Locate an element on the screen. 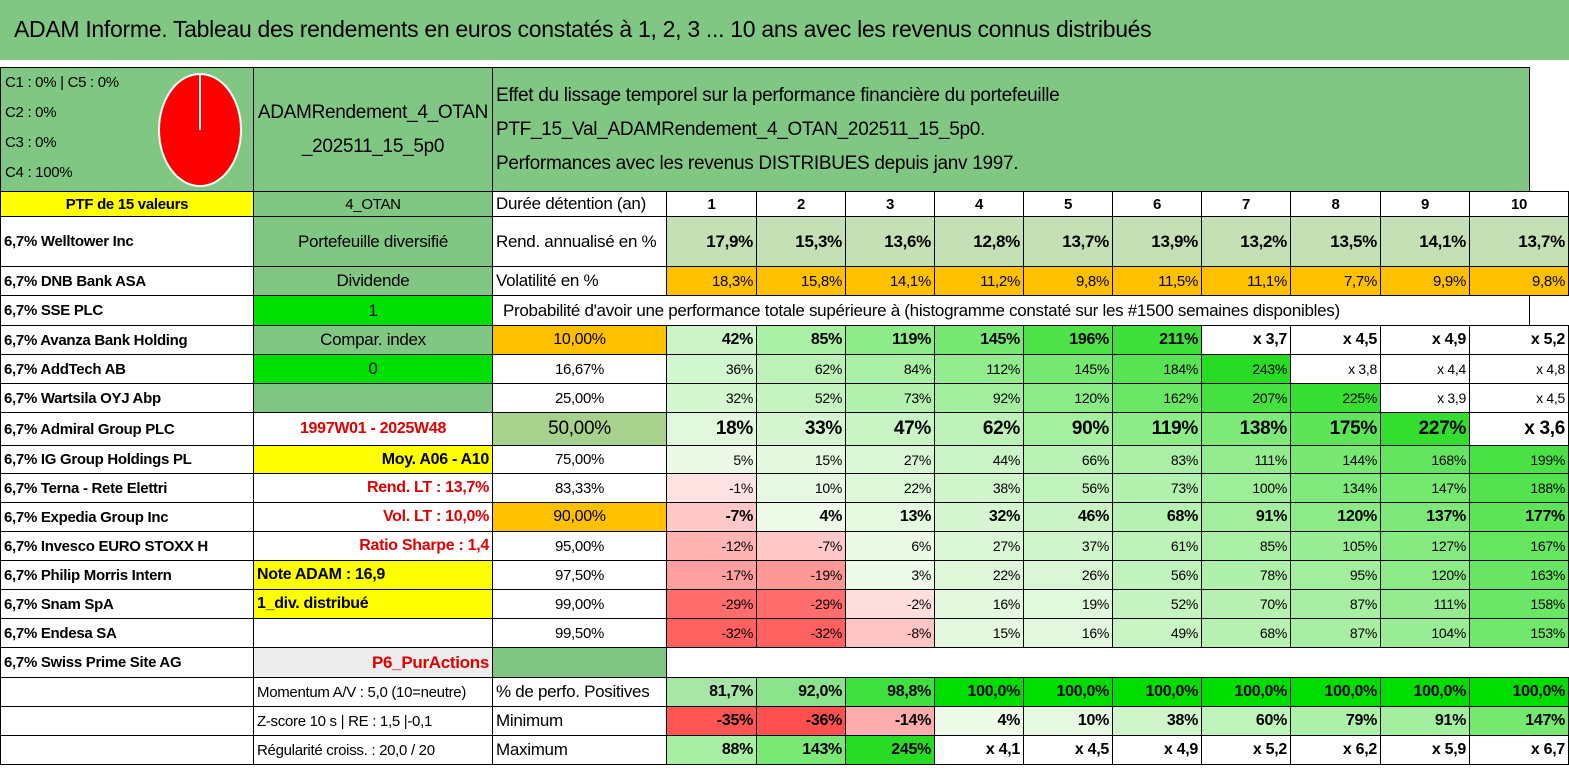 Image resolution: width=1569 pixels, height=782 pixels. probability-value: 4% is located at coordinates (801, 517).